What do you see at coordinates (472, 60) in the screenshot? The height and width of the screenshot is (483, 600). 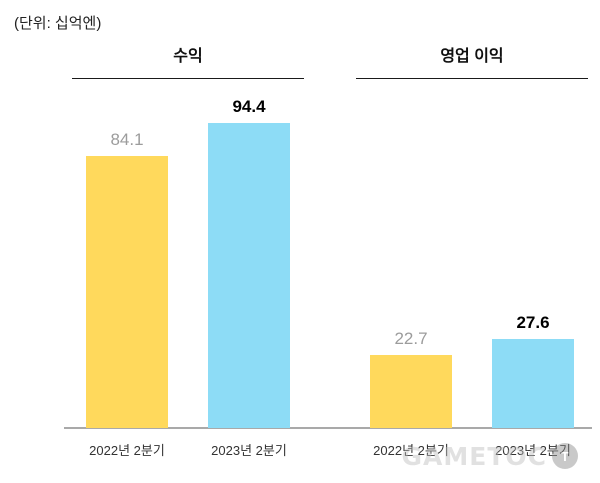 I see `group-title: 영업 이익` at bounding box center [472, 60].